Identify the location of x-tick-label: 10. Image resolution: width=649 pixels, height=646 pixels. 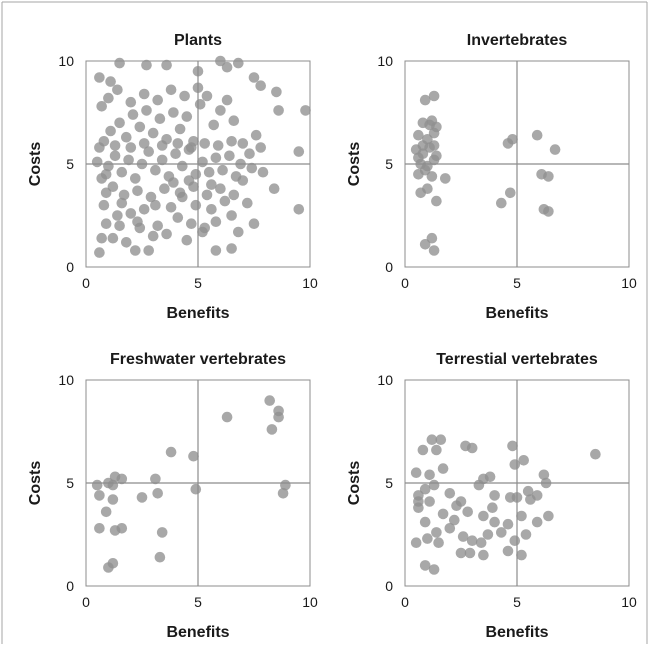
(629, 283).